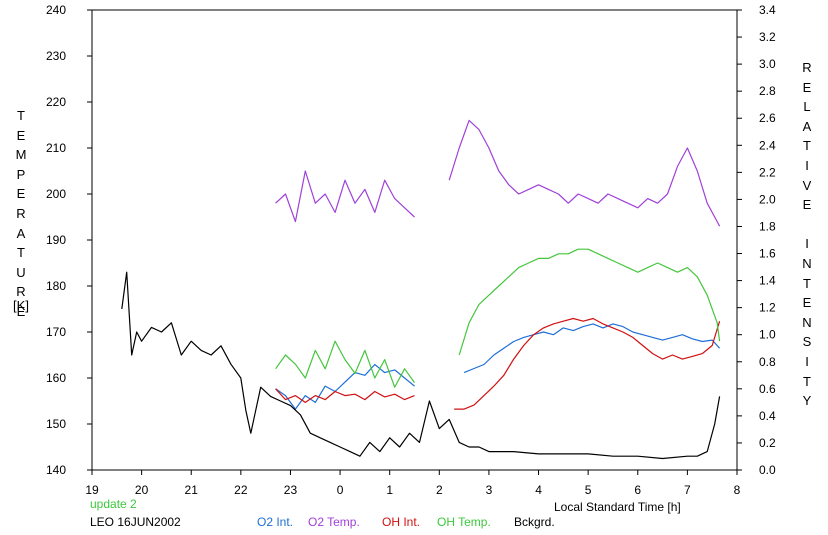  Describe the element at coordinates (637, 490) in the screenshot. I see `x-tick-label: 6` at that location.